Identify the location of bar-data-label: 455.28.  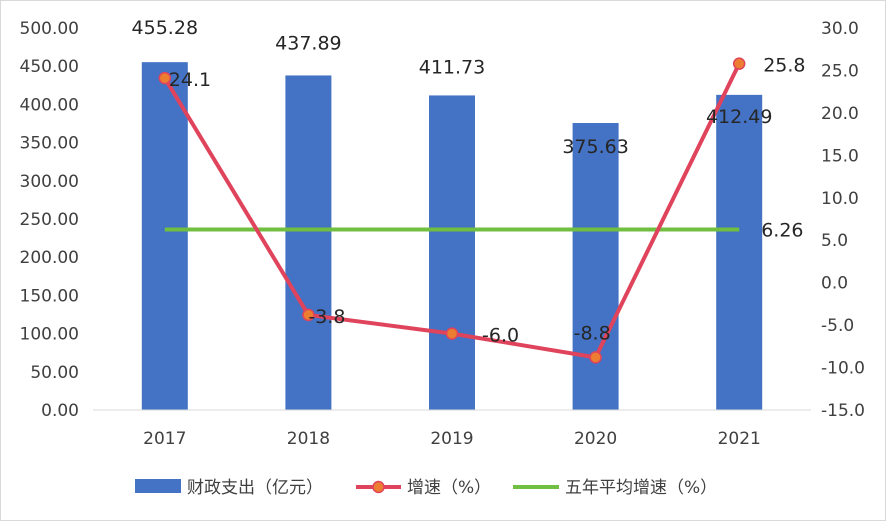
(165, 28).